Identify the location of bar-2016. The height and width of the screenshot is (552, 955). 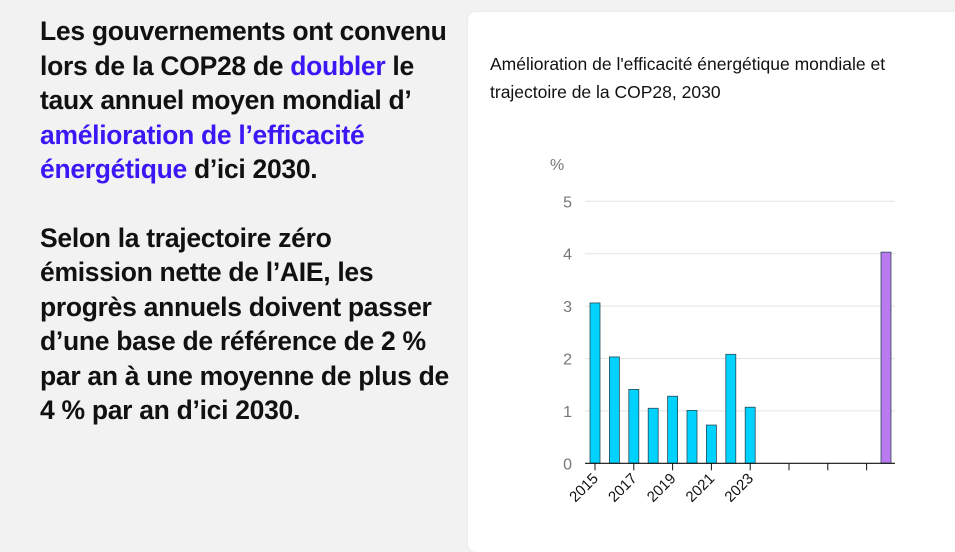
(614, 410).